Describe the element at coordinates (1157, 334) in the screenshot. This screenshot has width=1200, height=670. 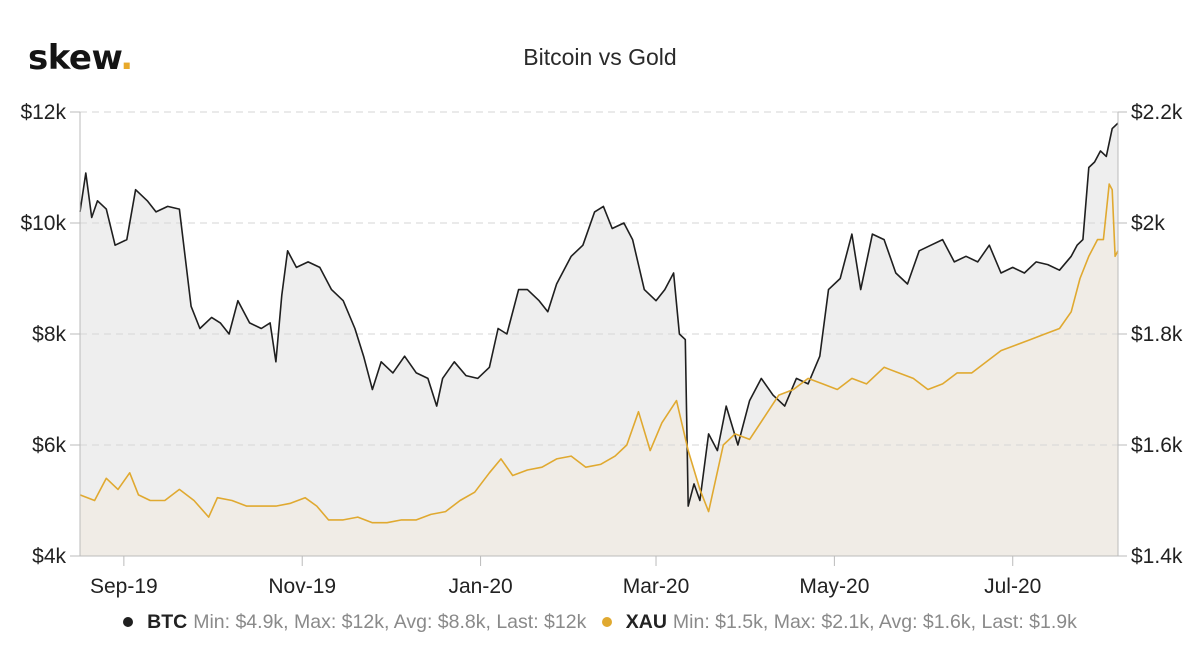
I see `y-right-tick-label: $1.8k` at that location.